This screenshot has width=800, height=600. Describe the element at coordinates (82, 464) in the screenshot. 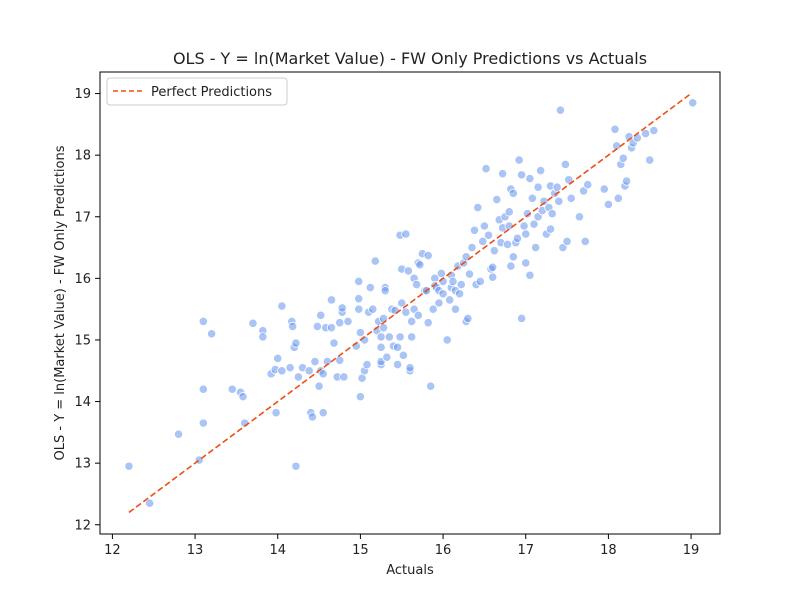

I see `y-tick-label: 13` at that location.